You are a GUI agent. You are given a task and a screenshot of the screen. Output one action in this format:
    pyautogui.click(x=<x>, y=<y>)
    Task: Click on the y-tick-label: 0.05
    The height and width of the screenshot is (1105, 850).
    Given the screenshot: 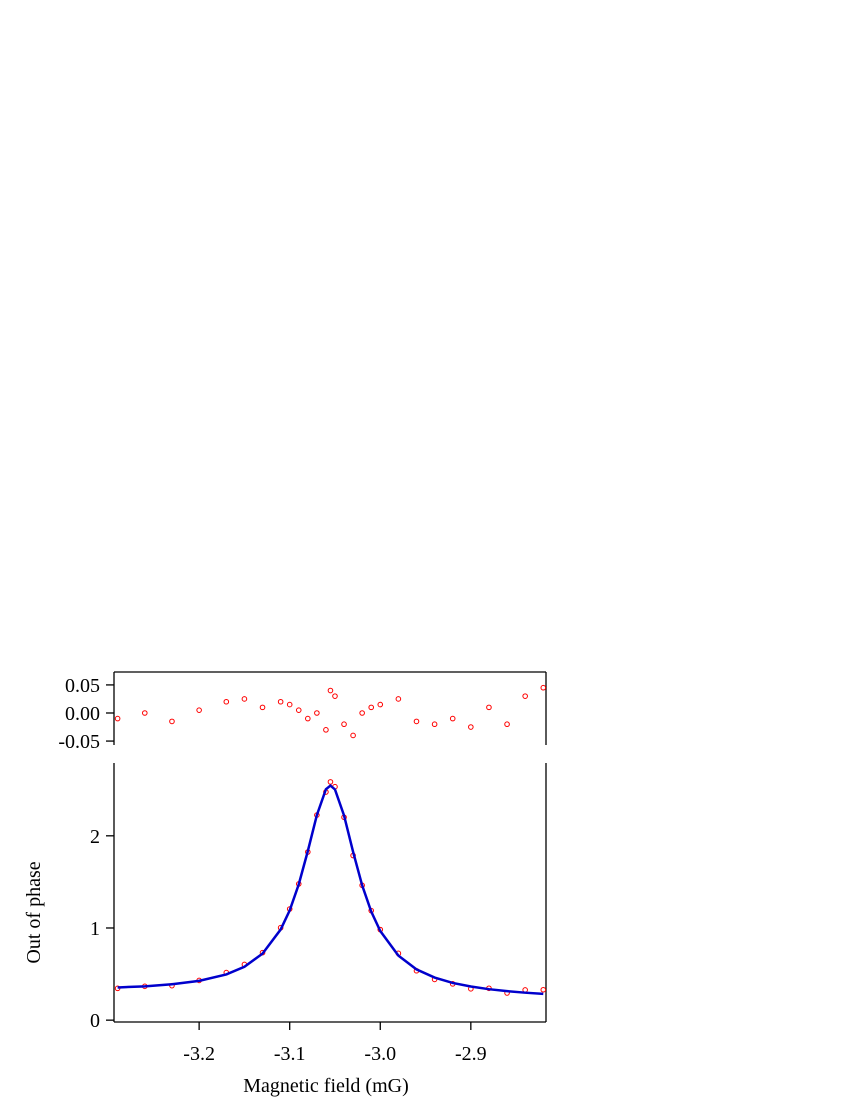 What is the action you would take?
    pyautogui.click(x=82, y=686)
    